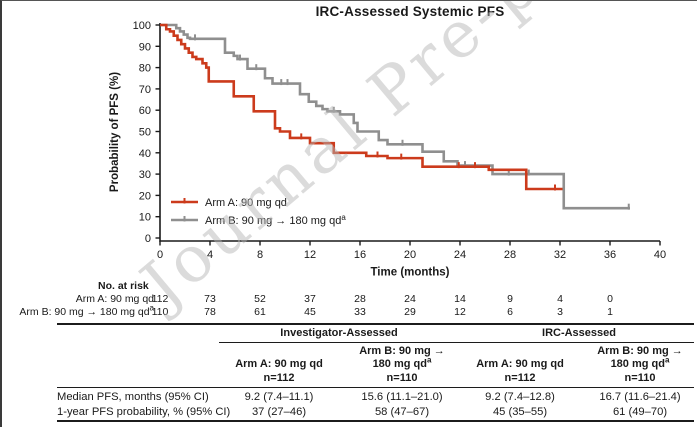 The image size is (697, 427). Describe the element at coordinates (145, 218) in the screenshot. I see `y-tick-label: 10` at that location.